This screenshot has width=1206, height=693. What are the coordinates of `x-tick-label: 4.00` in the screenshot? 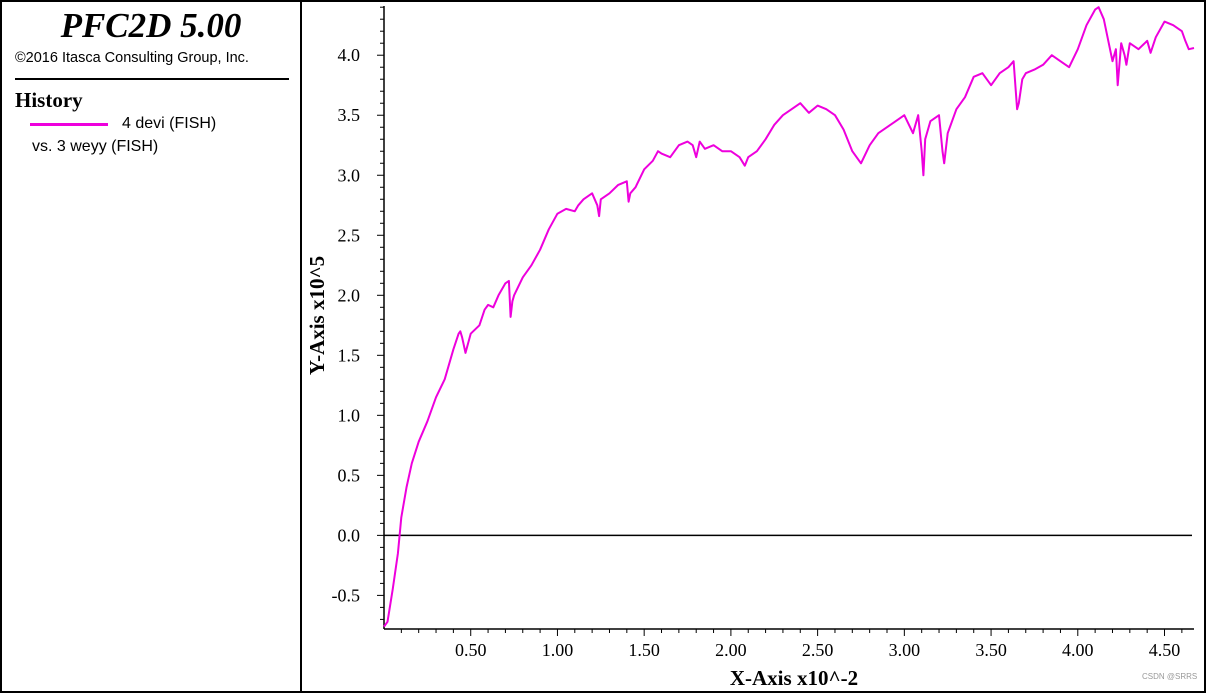 It's located at (1078, 650).